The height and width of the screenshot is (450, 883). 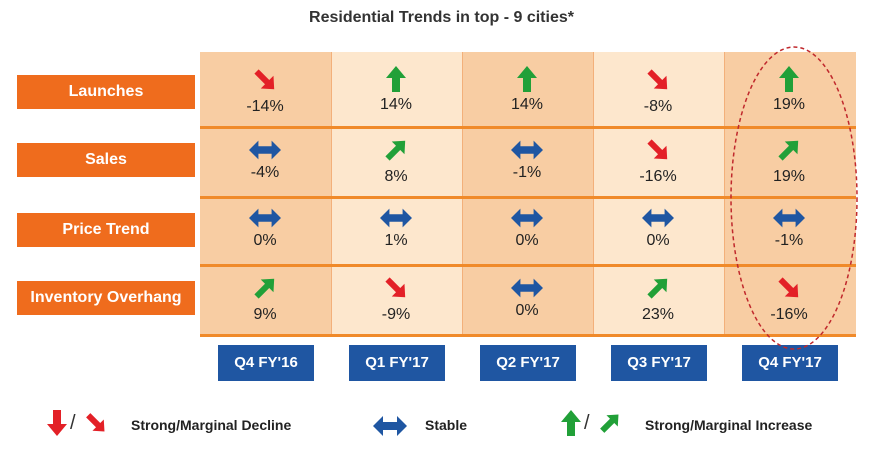 I want to click on legend-increase-label: Strong/Marginal Increase, so click(x=729, y=425).